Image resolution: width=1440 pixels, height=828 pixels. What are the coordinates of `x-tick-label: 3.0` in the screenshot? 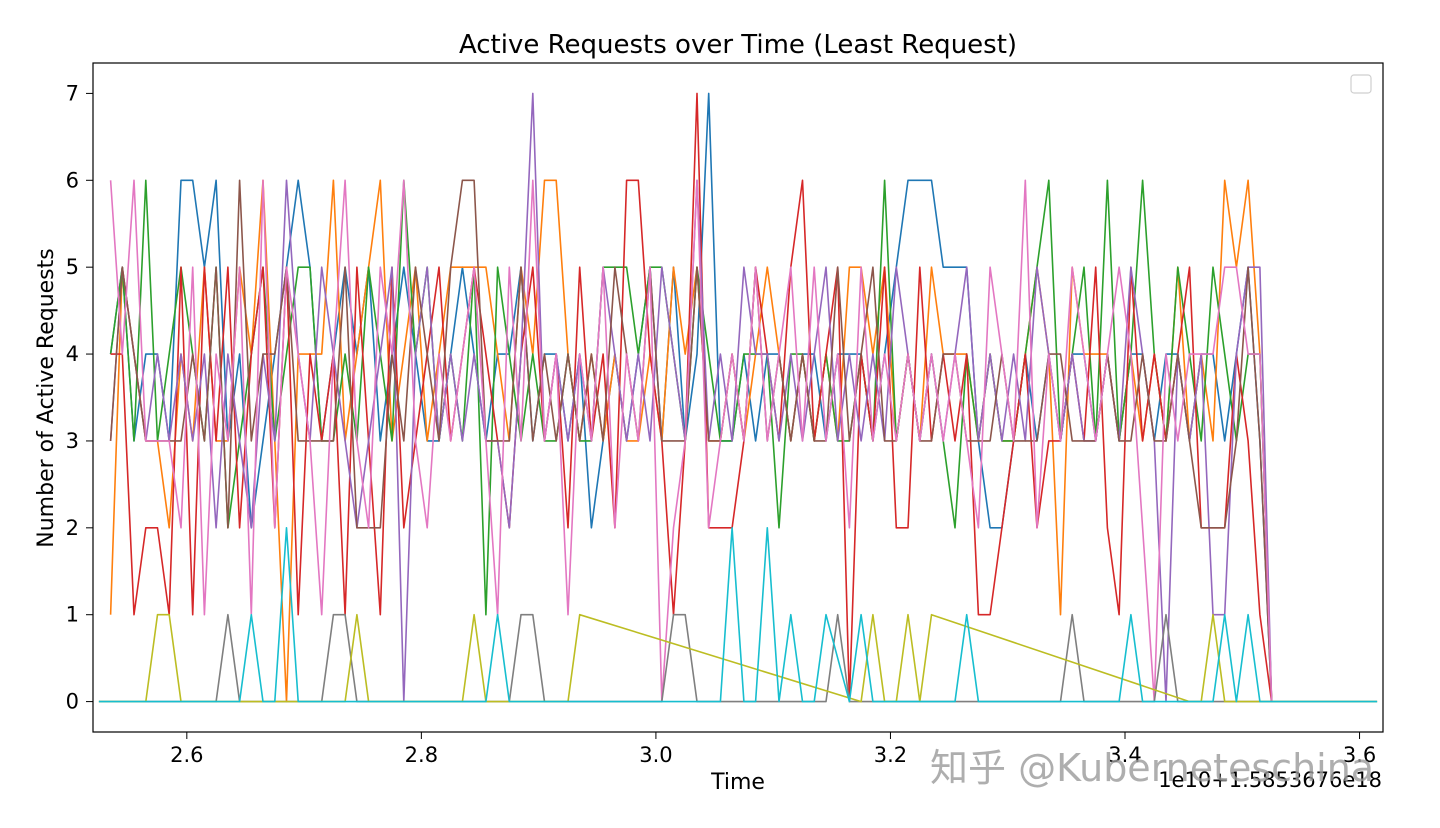 It's located at (655, 755).